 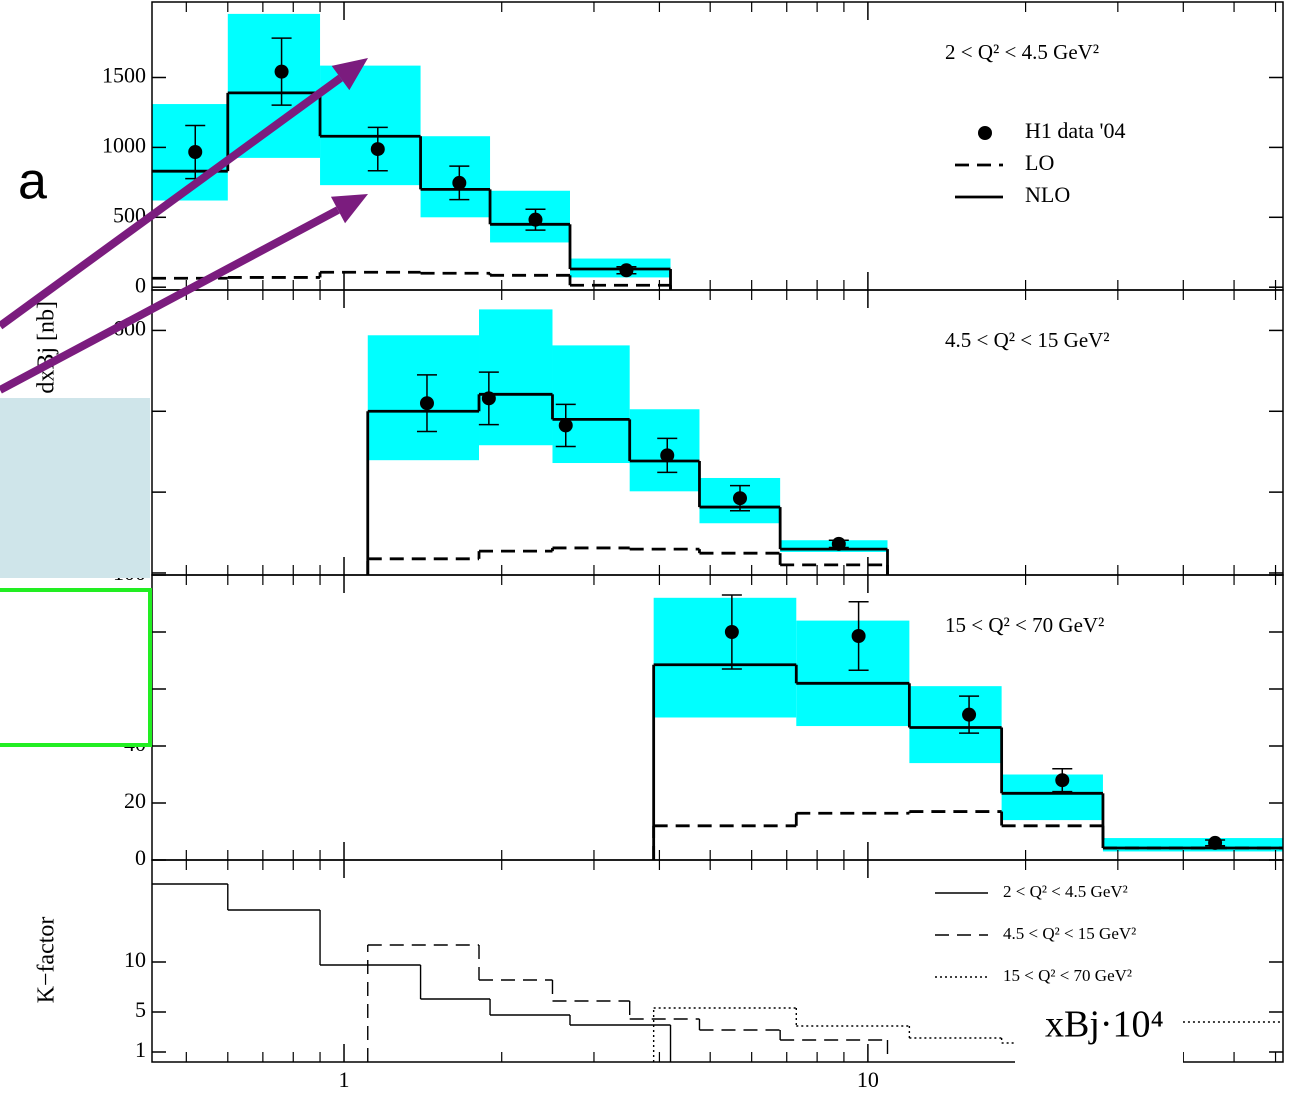 What do you see at coordinates (47, 960) in the screenshot?
I see `y-axis-label: K−factor` at bounding box center [47, 960].